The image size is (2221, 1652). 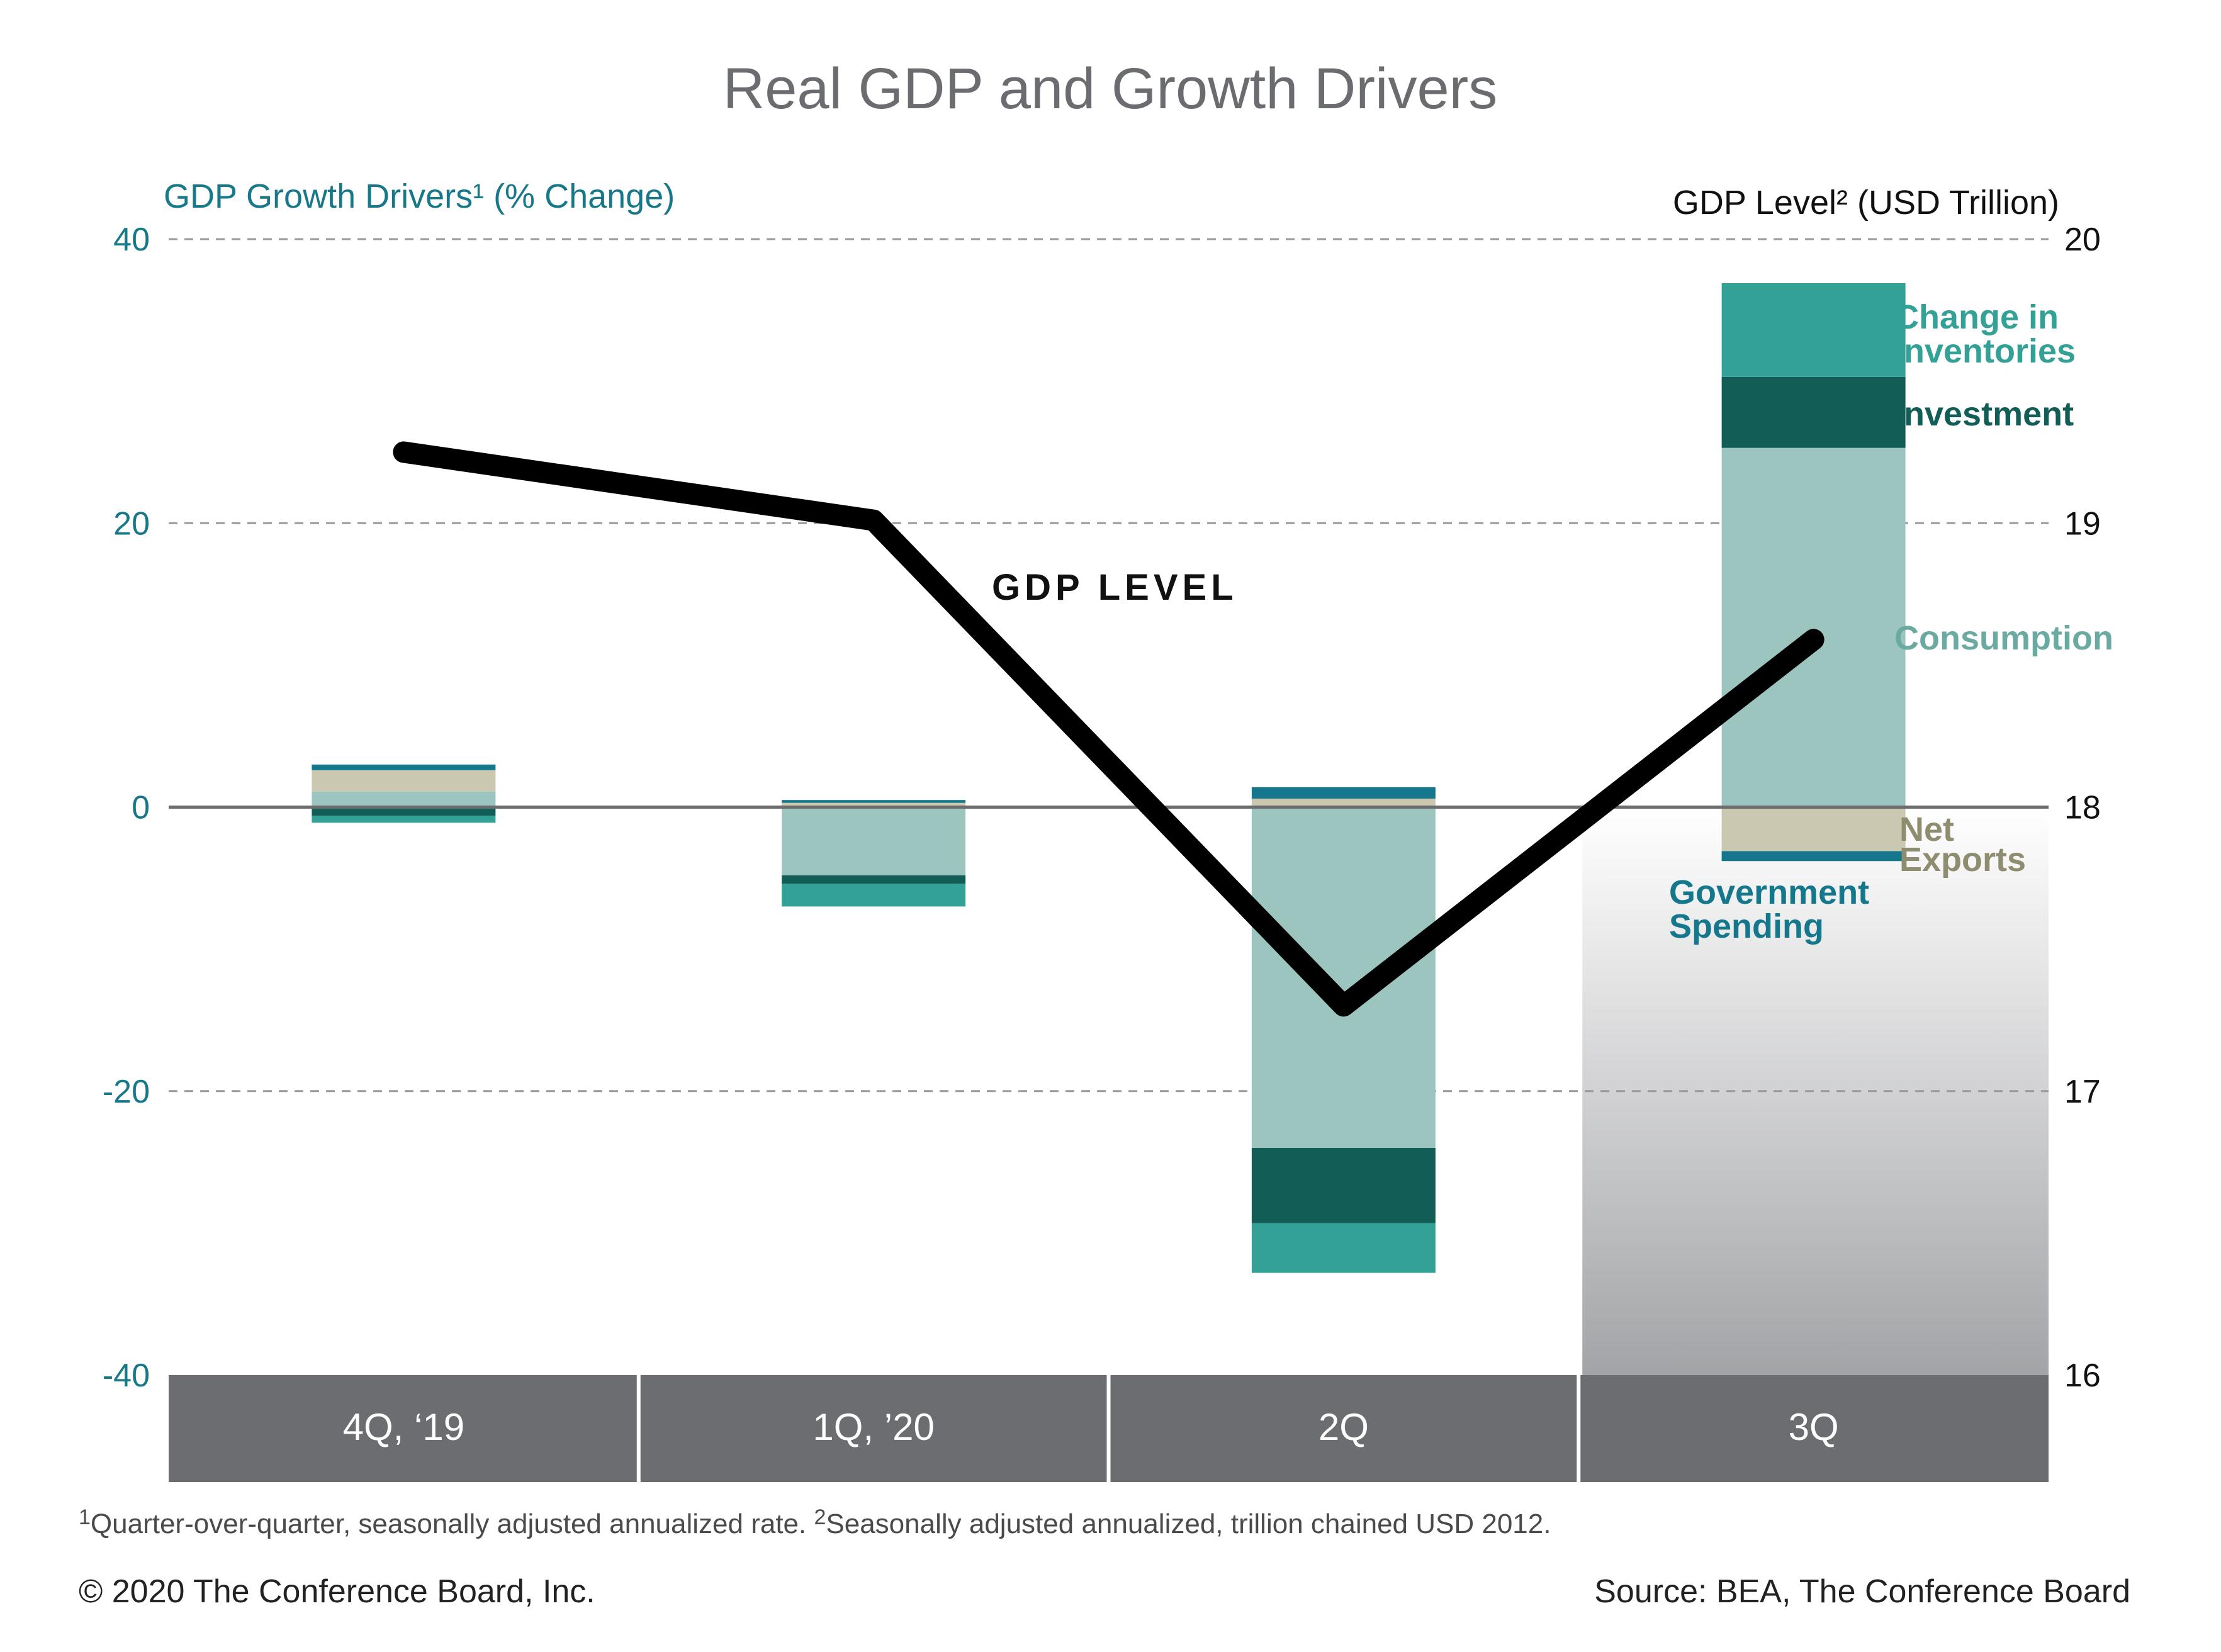 I want to click on left-axis-title: GDP Growth Drivers¹ (% Change), so click(x=419, y=196).